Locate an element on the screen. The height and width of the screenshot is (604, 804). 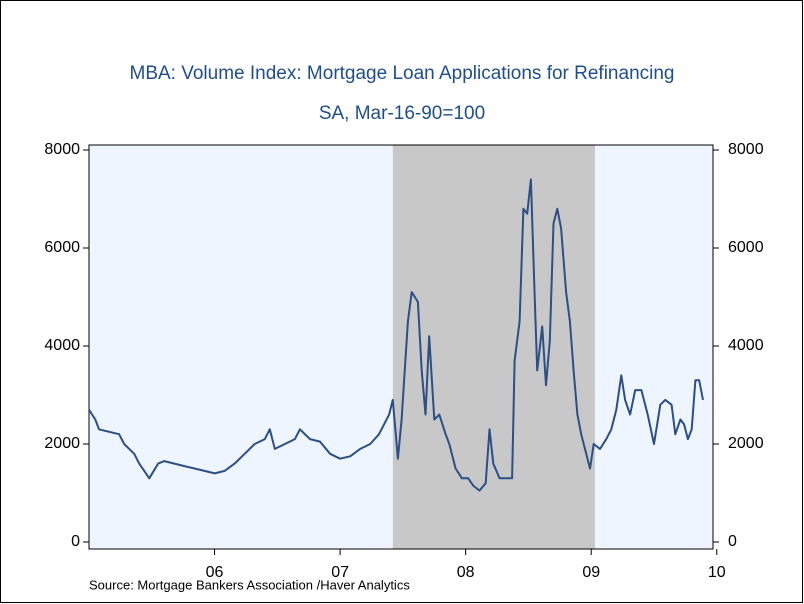
y2-tick-label: 2000 is located at coordinates (746, 443).